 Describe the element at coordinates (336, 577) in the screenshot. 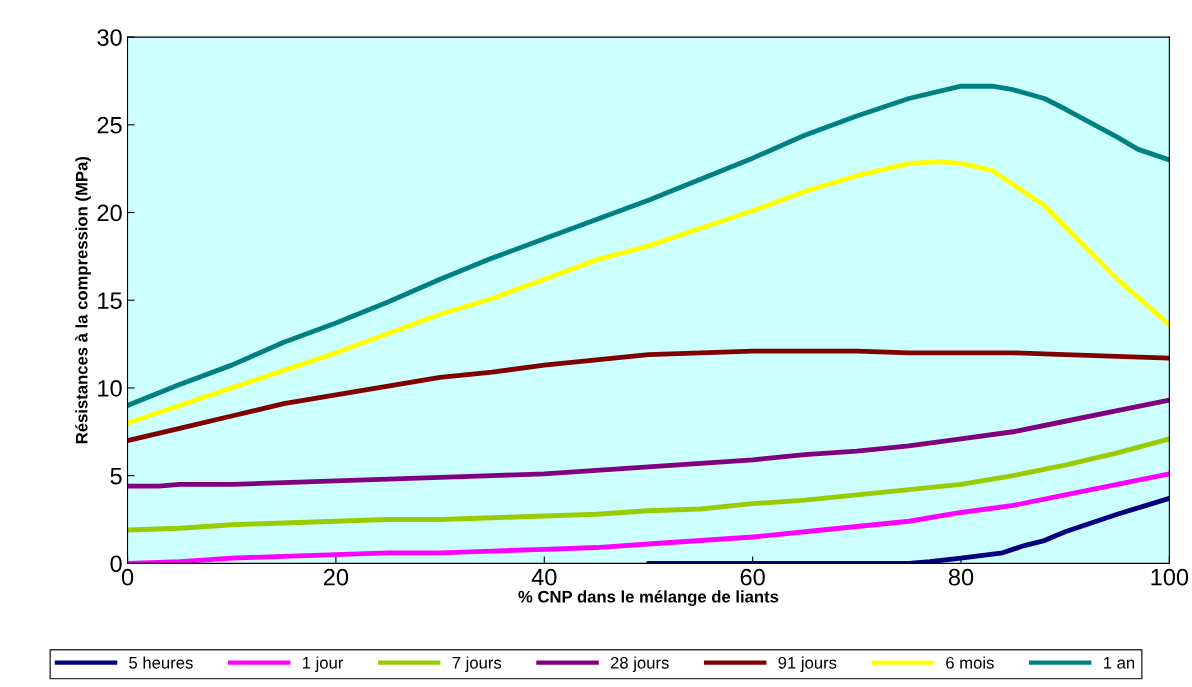

I see `x-tick-label: 20` at that location.